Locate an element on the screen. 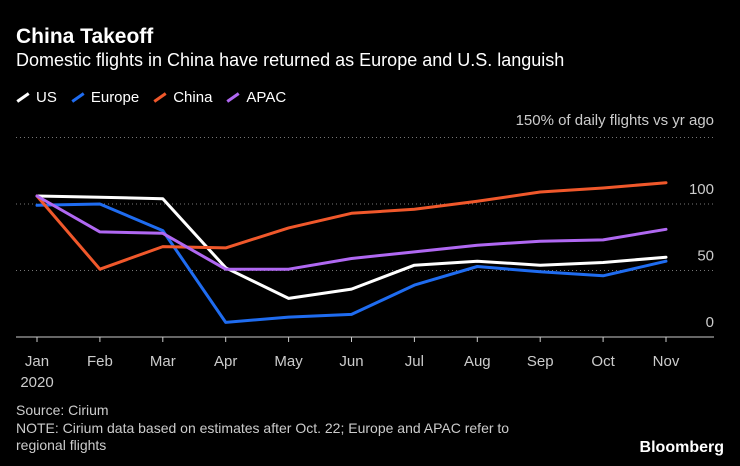  x-tick-label-feb: Feb is located at coordinates (100, 361).